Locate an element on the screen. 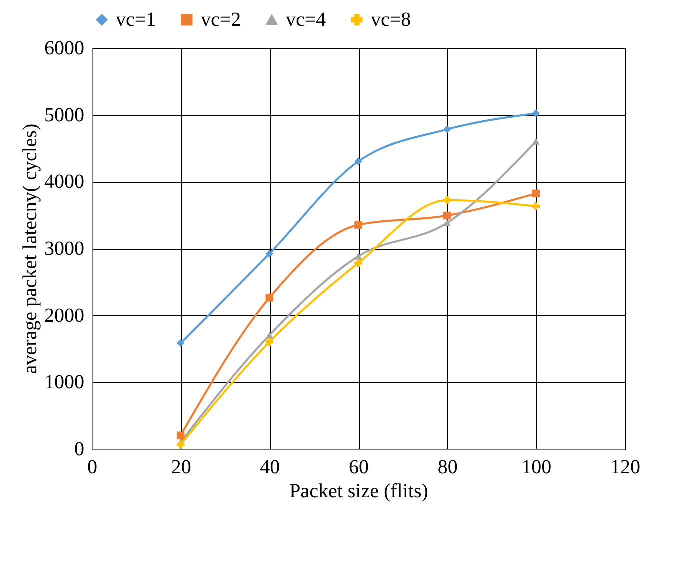 The width and height of the screenshot is (683, 565). x-tick-label: 20 is located at coordinates (181, 467).